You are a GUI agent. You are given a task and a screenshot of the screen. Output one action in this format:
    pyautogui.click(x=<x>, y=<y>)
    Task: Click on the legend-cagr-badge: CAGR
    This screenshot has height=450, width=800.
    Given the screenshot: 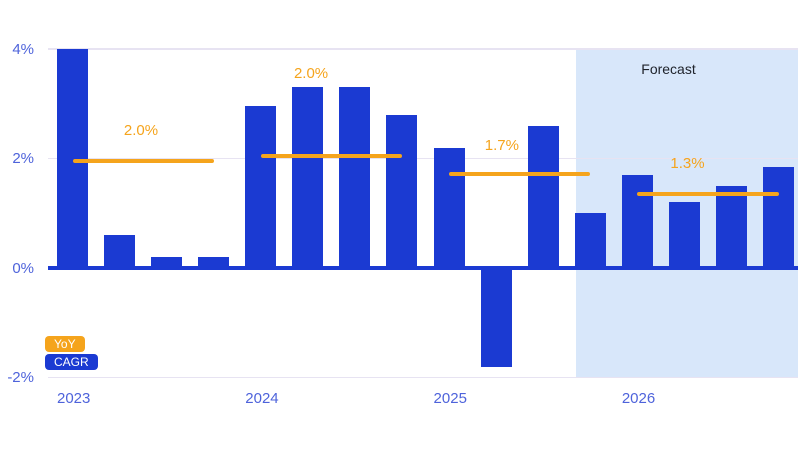 What is the action you would take?
    pyautogui.click(x=71, y=362)
    